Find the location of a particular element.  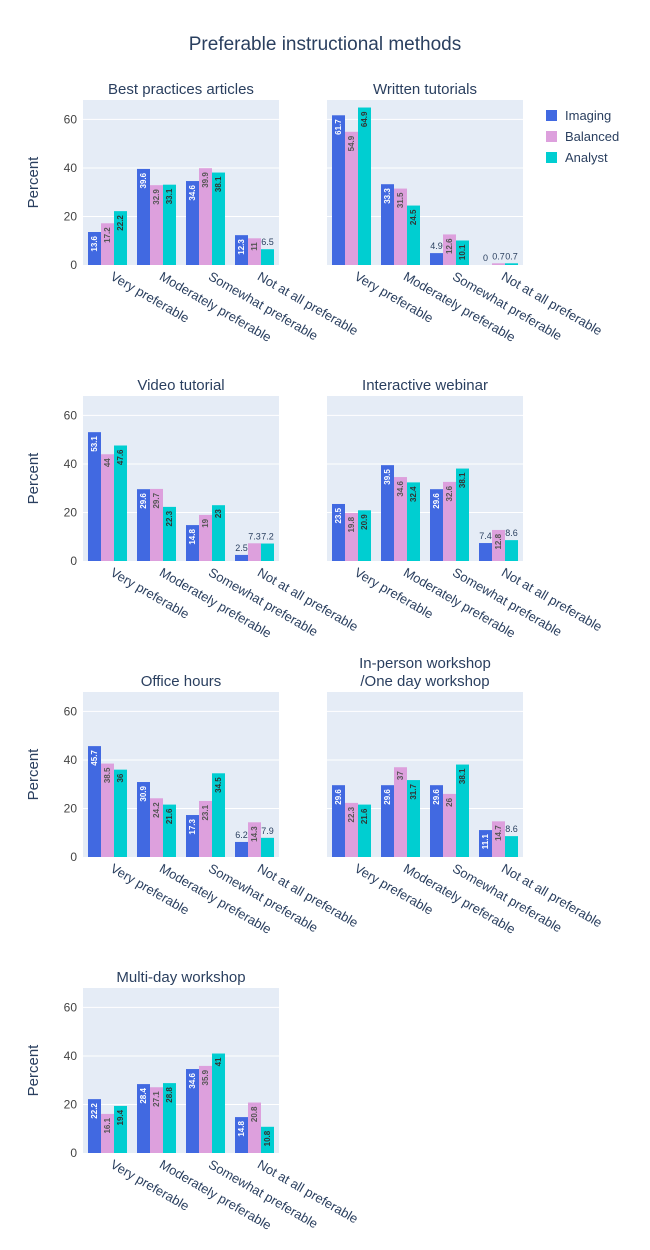

data-label: 22.3 is located at coordinates (169, 518).